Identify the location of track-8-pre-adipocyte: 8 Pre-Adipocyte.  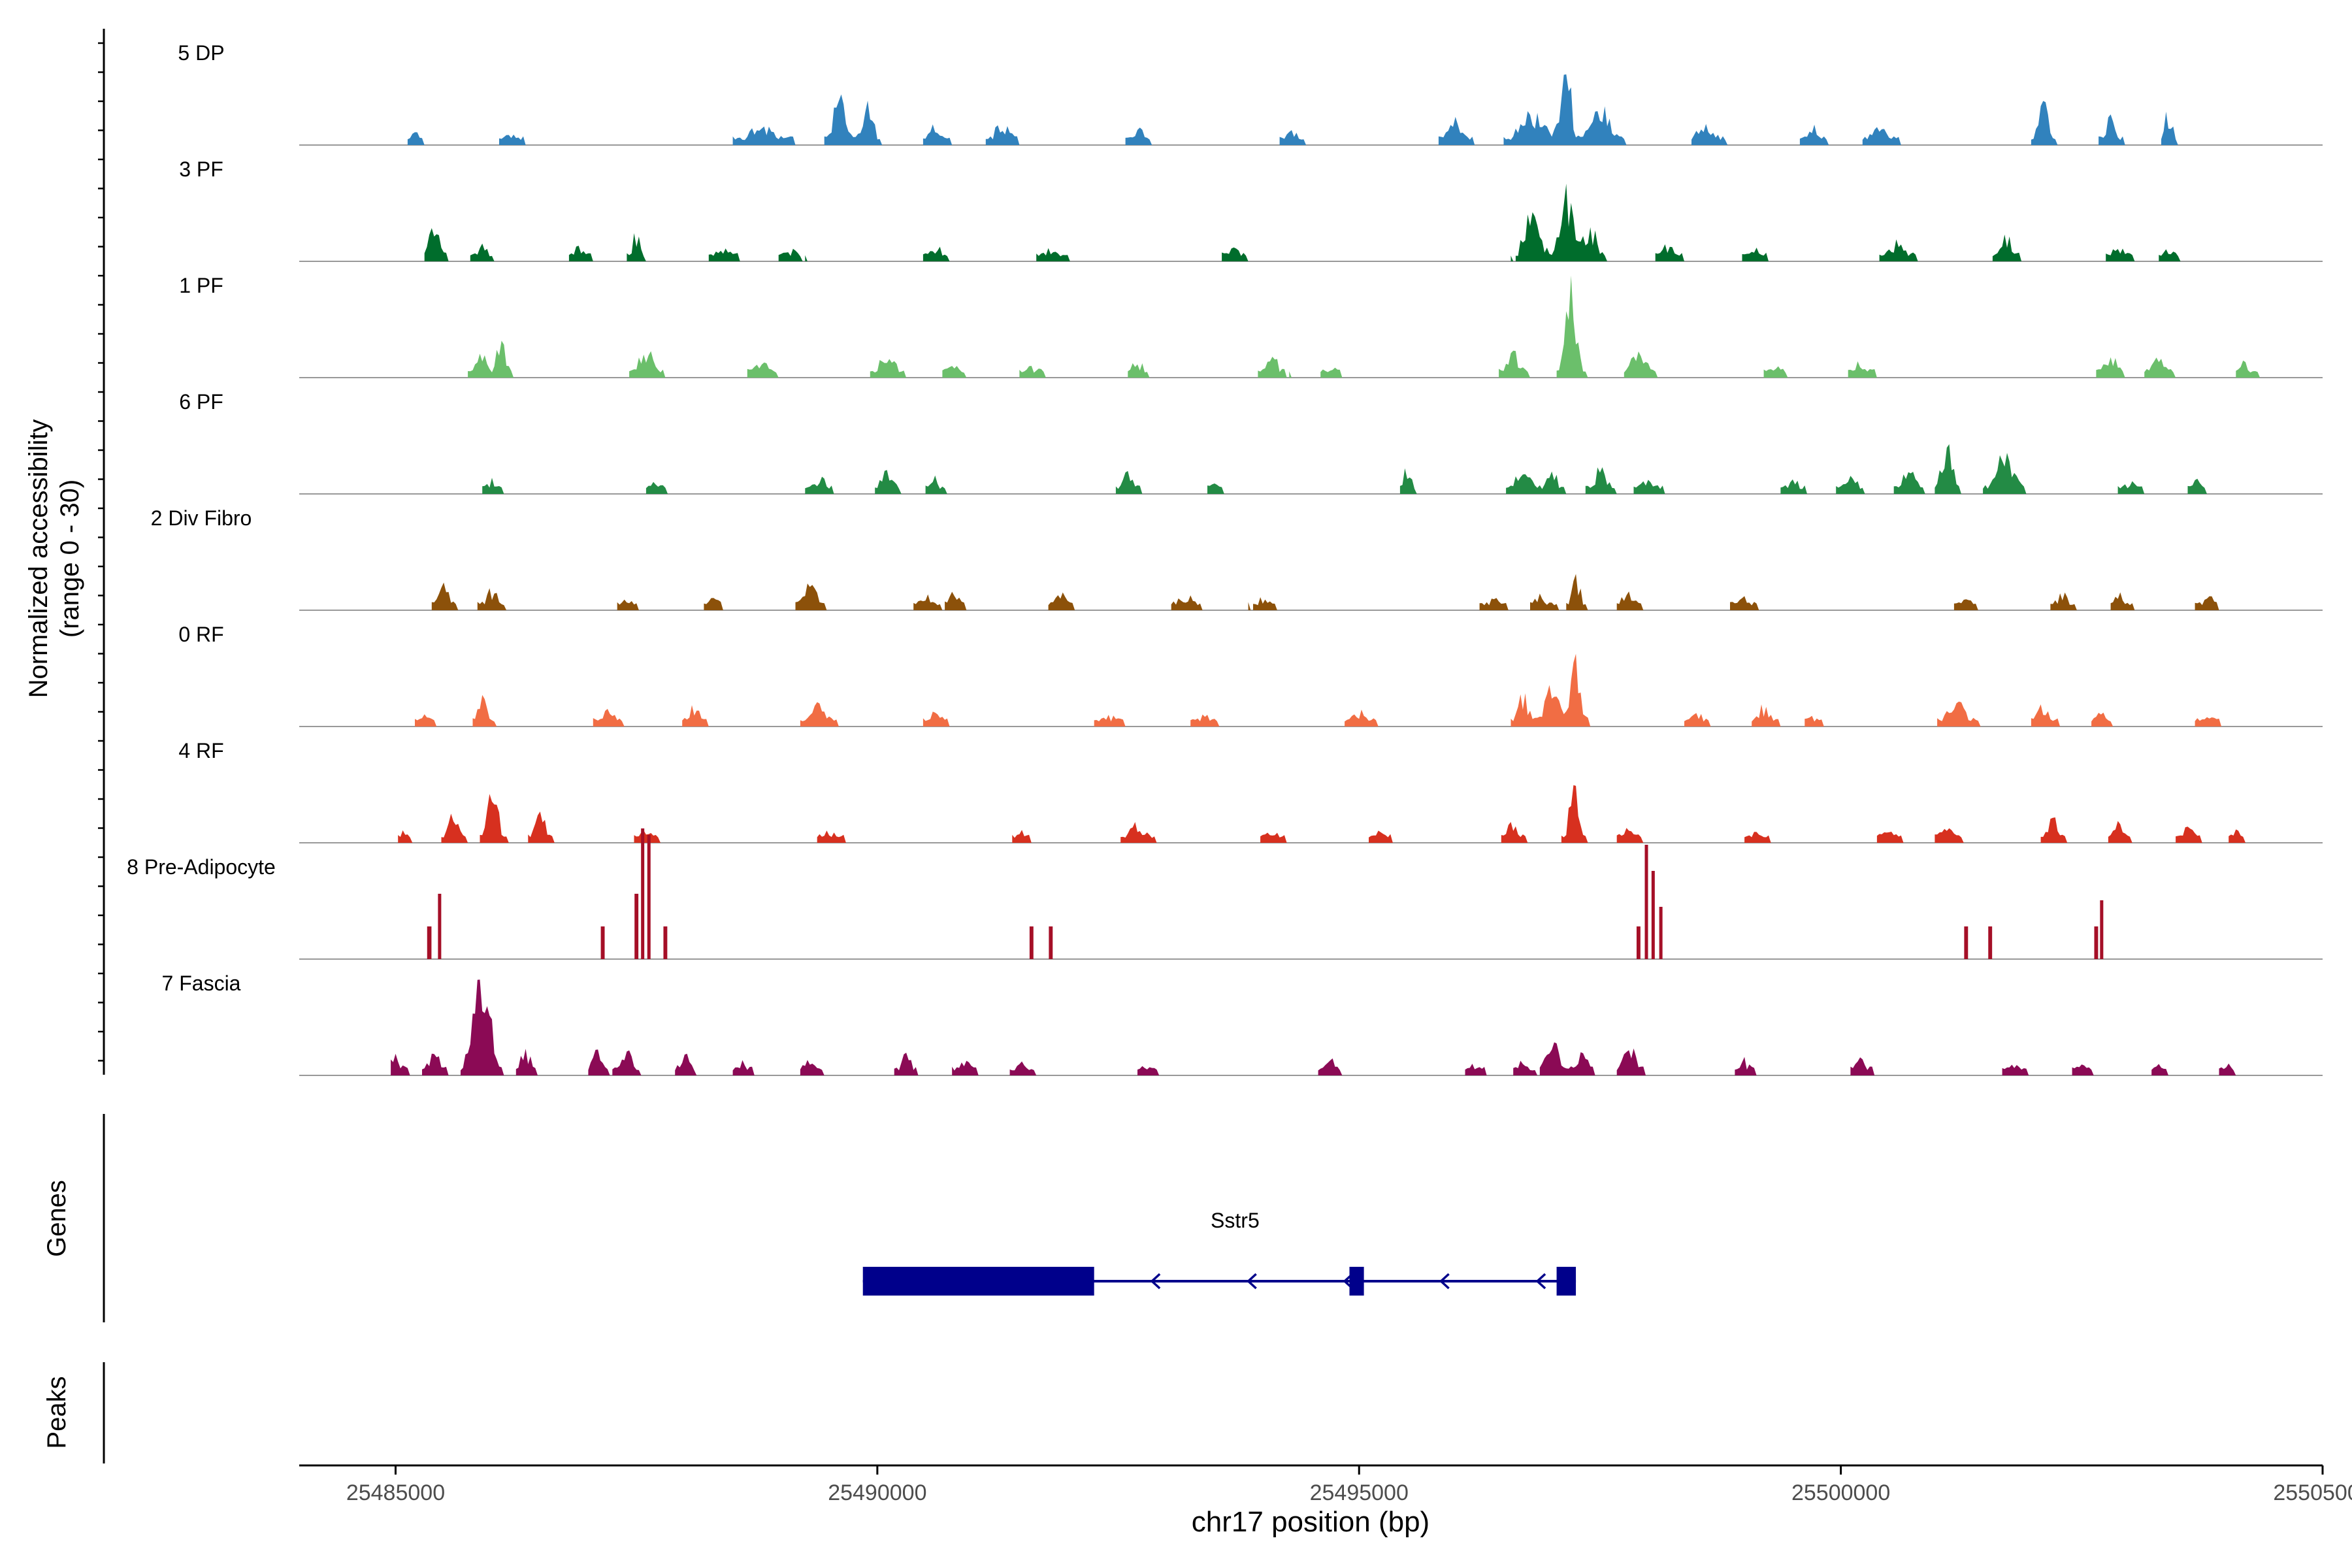
(1225, 894).